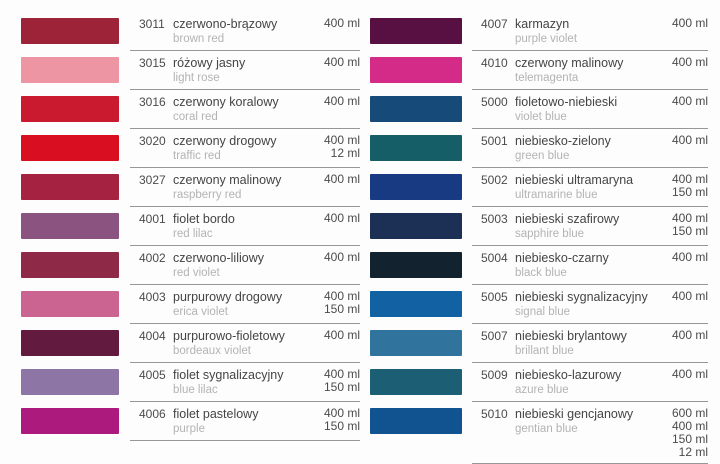  What do you see at coordinates (227, 180) in the screenshot?
I see `color-name-polish: czerwony malinowy` at bounding box center [227, 180].